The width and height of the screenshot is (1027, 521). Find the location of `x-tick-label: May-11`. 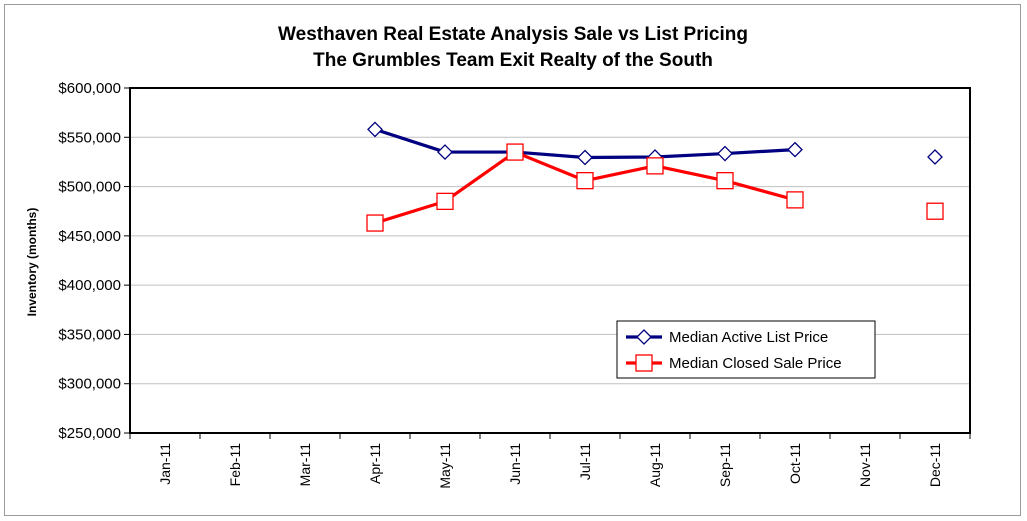

x-tick-label: May-11 is located at coordinates (445, 466).